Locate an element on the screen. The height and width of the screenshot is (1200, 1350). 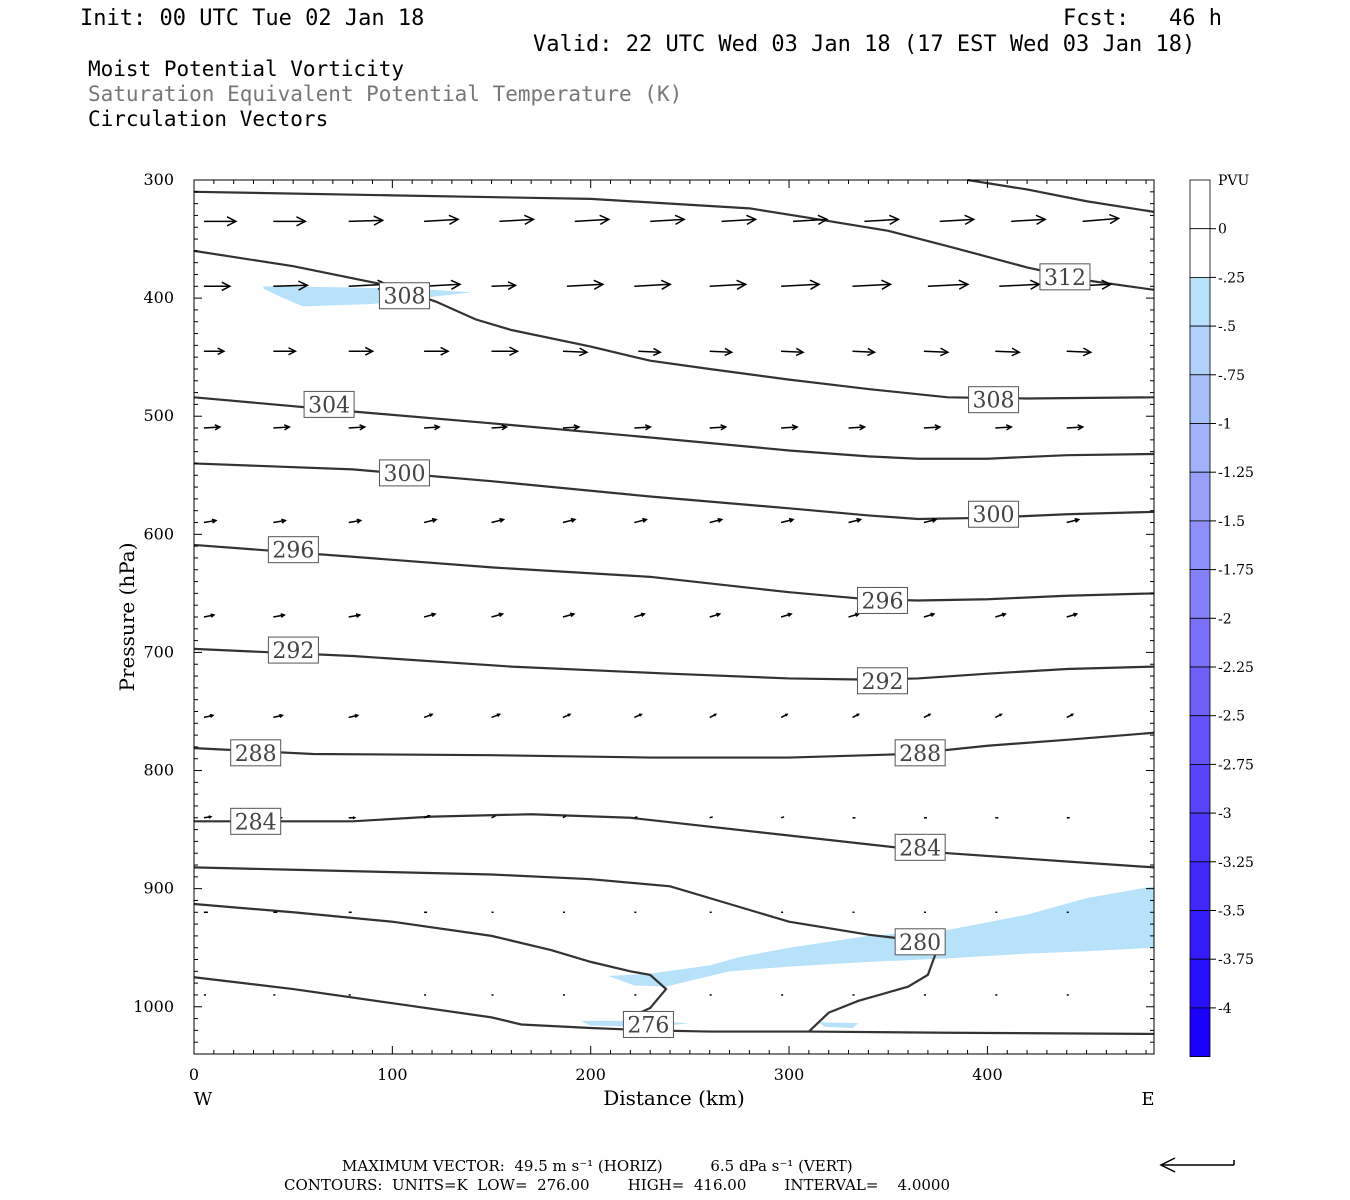
x-axis-label: Distance (km) is located at coordinates (674, 1098).